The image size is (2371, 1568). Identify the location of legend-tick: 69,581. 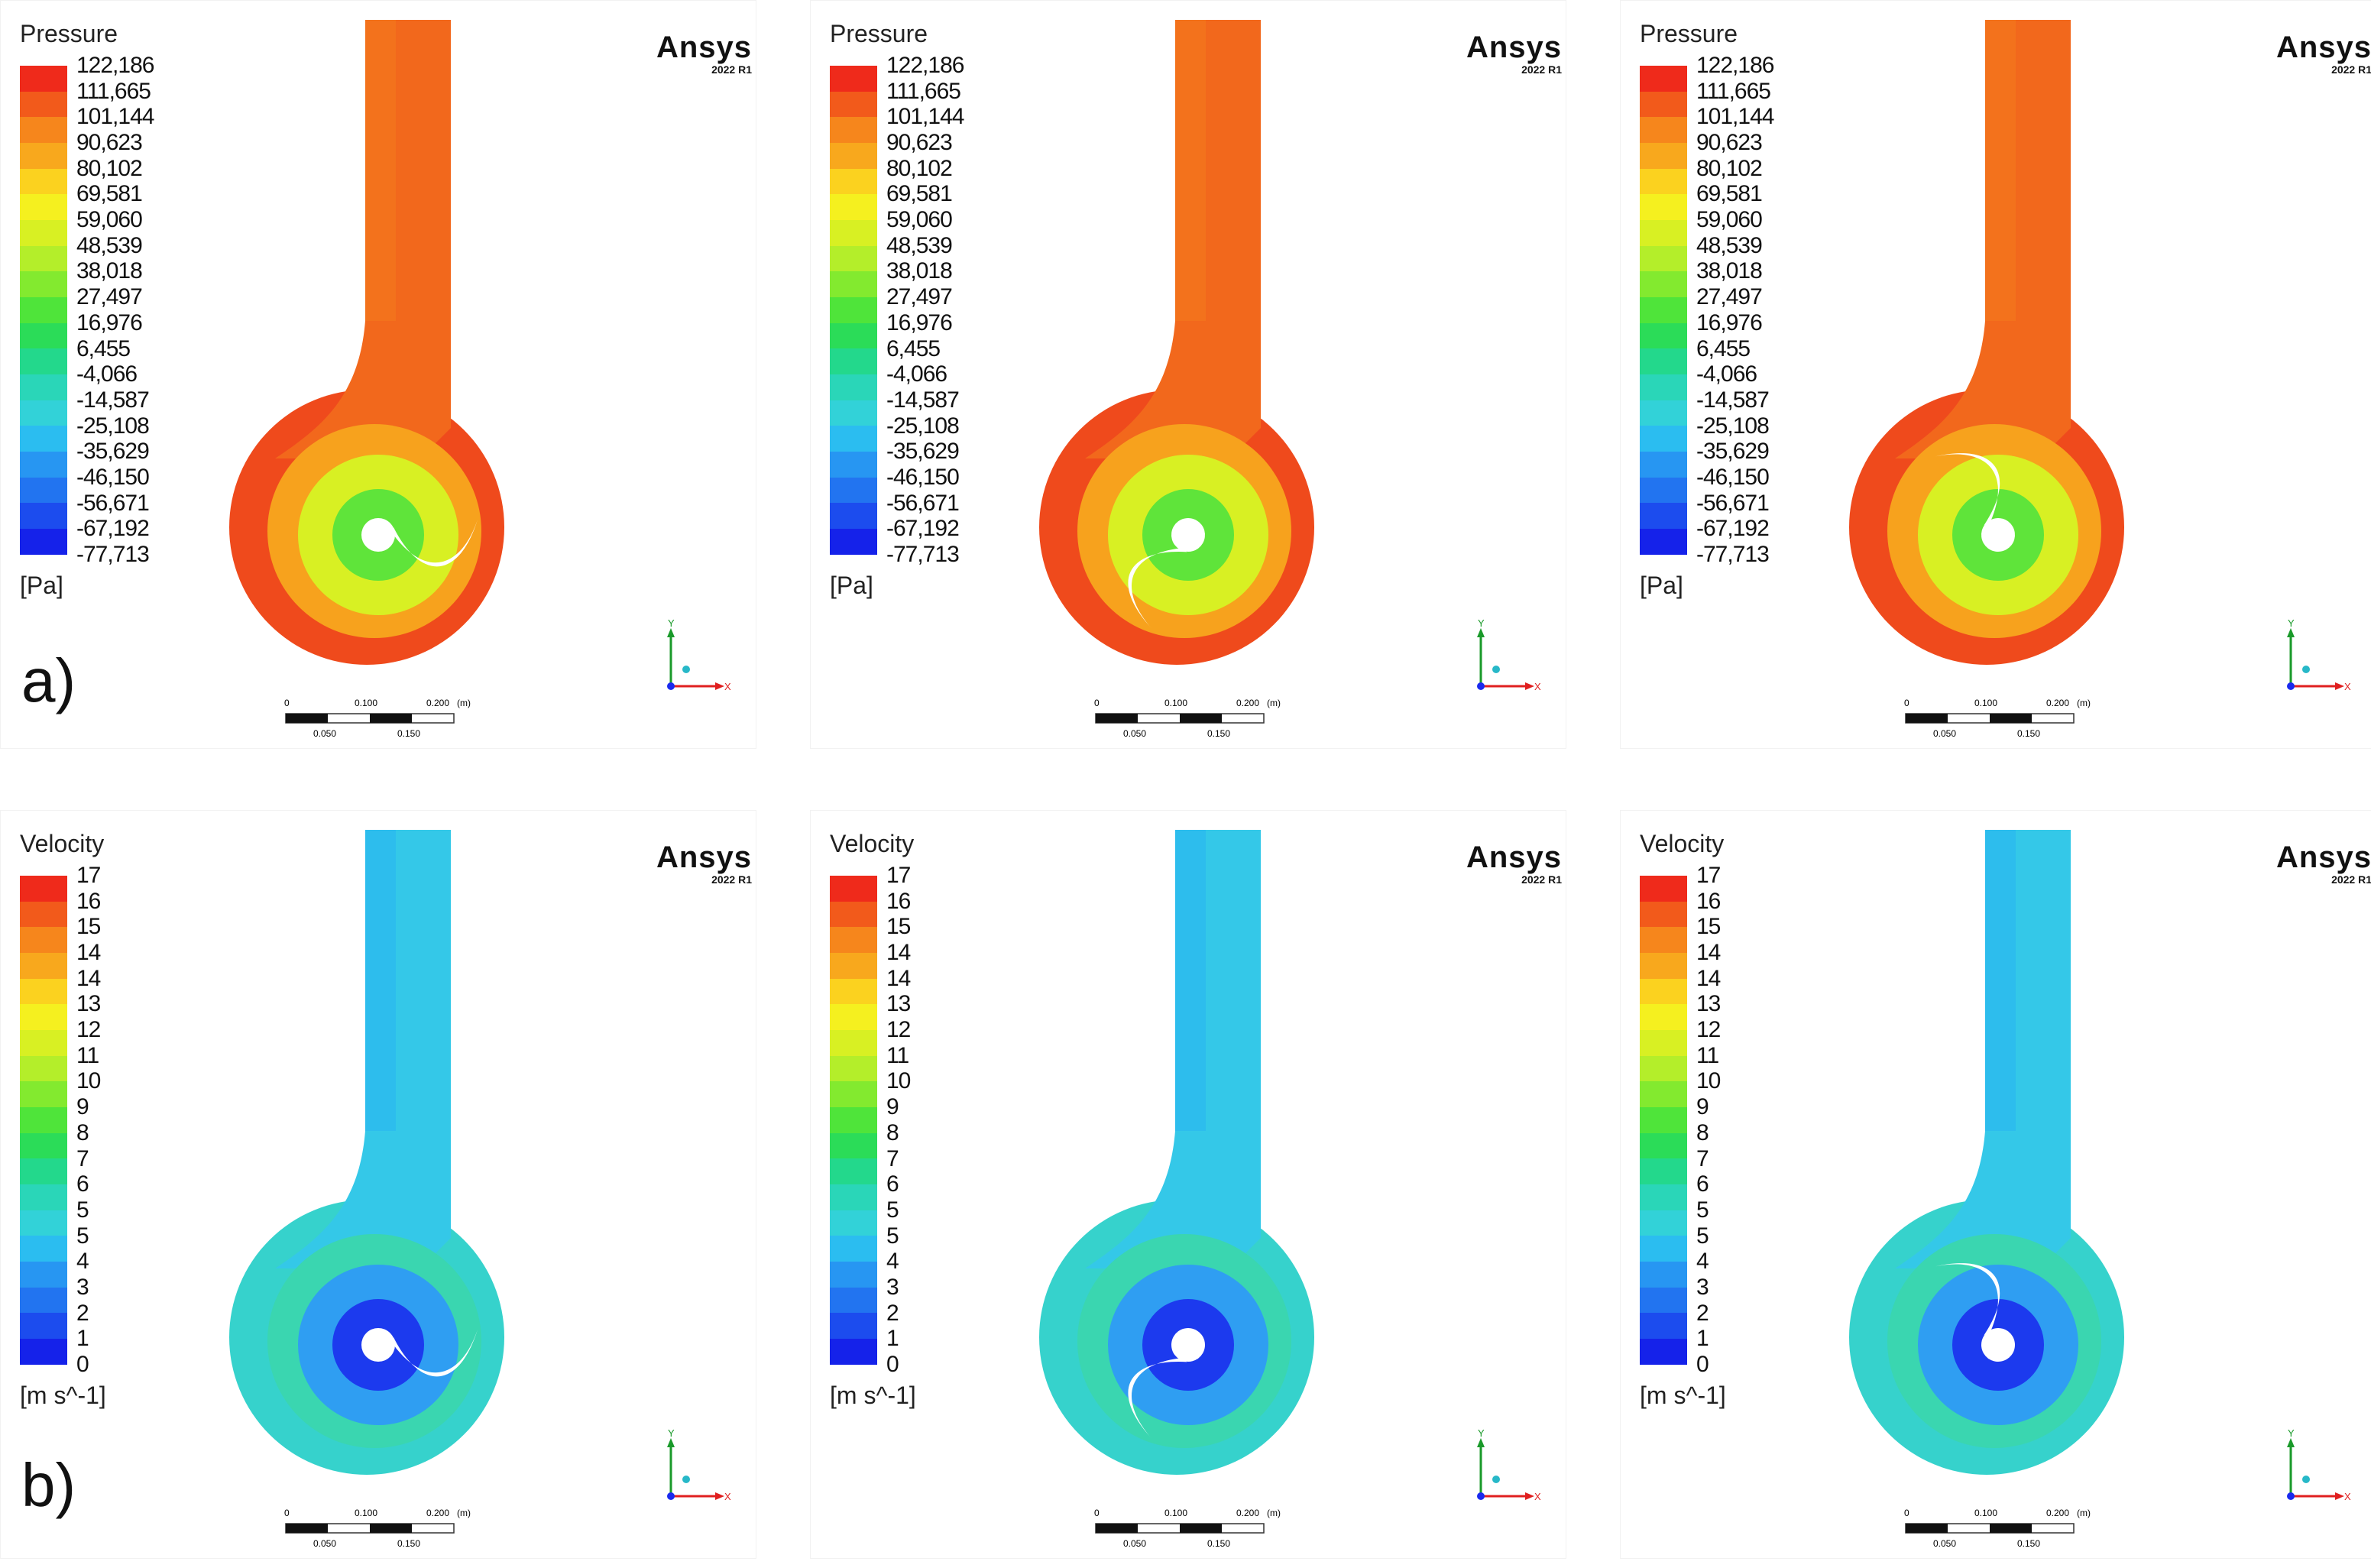
(1729, 194).